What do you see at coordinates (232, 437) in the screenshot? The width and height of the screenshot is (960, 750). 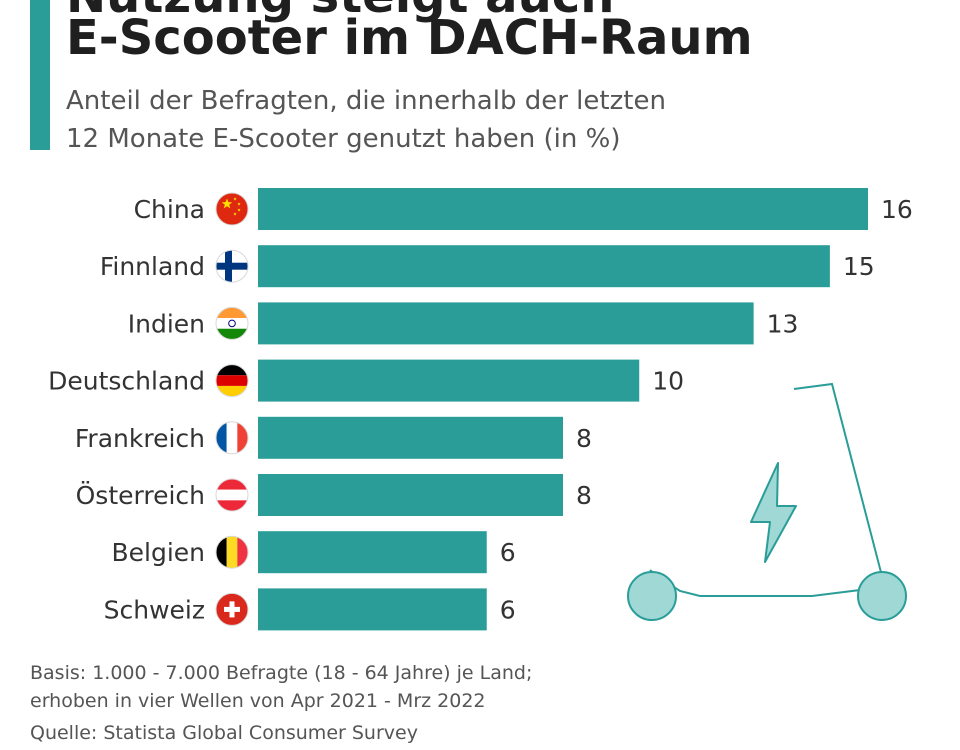 I see `france-flag-icon` at bounding box center [232, 437].